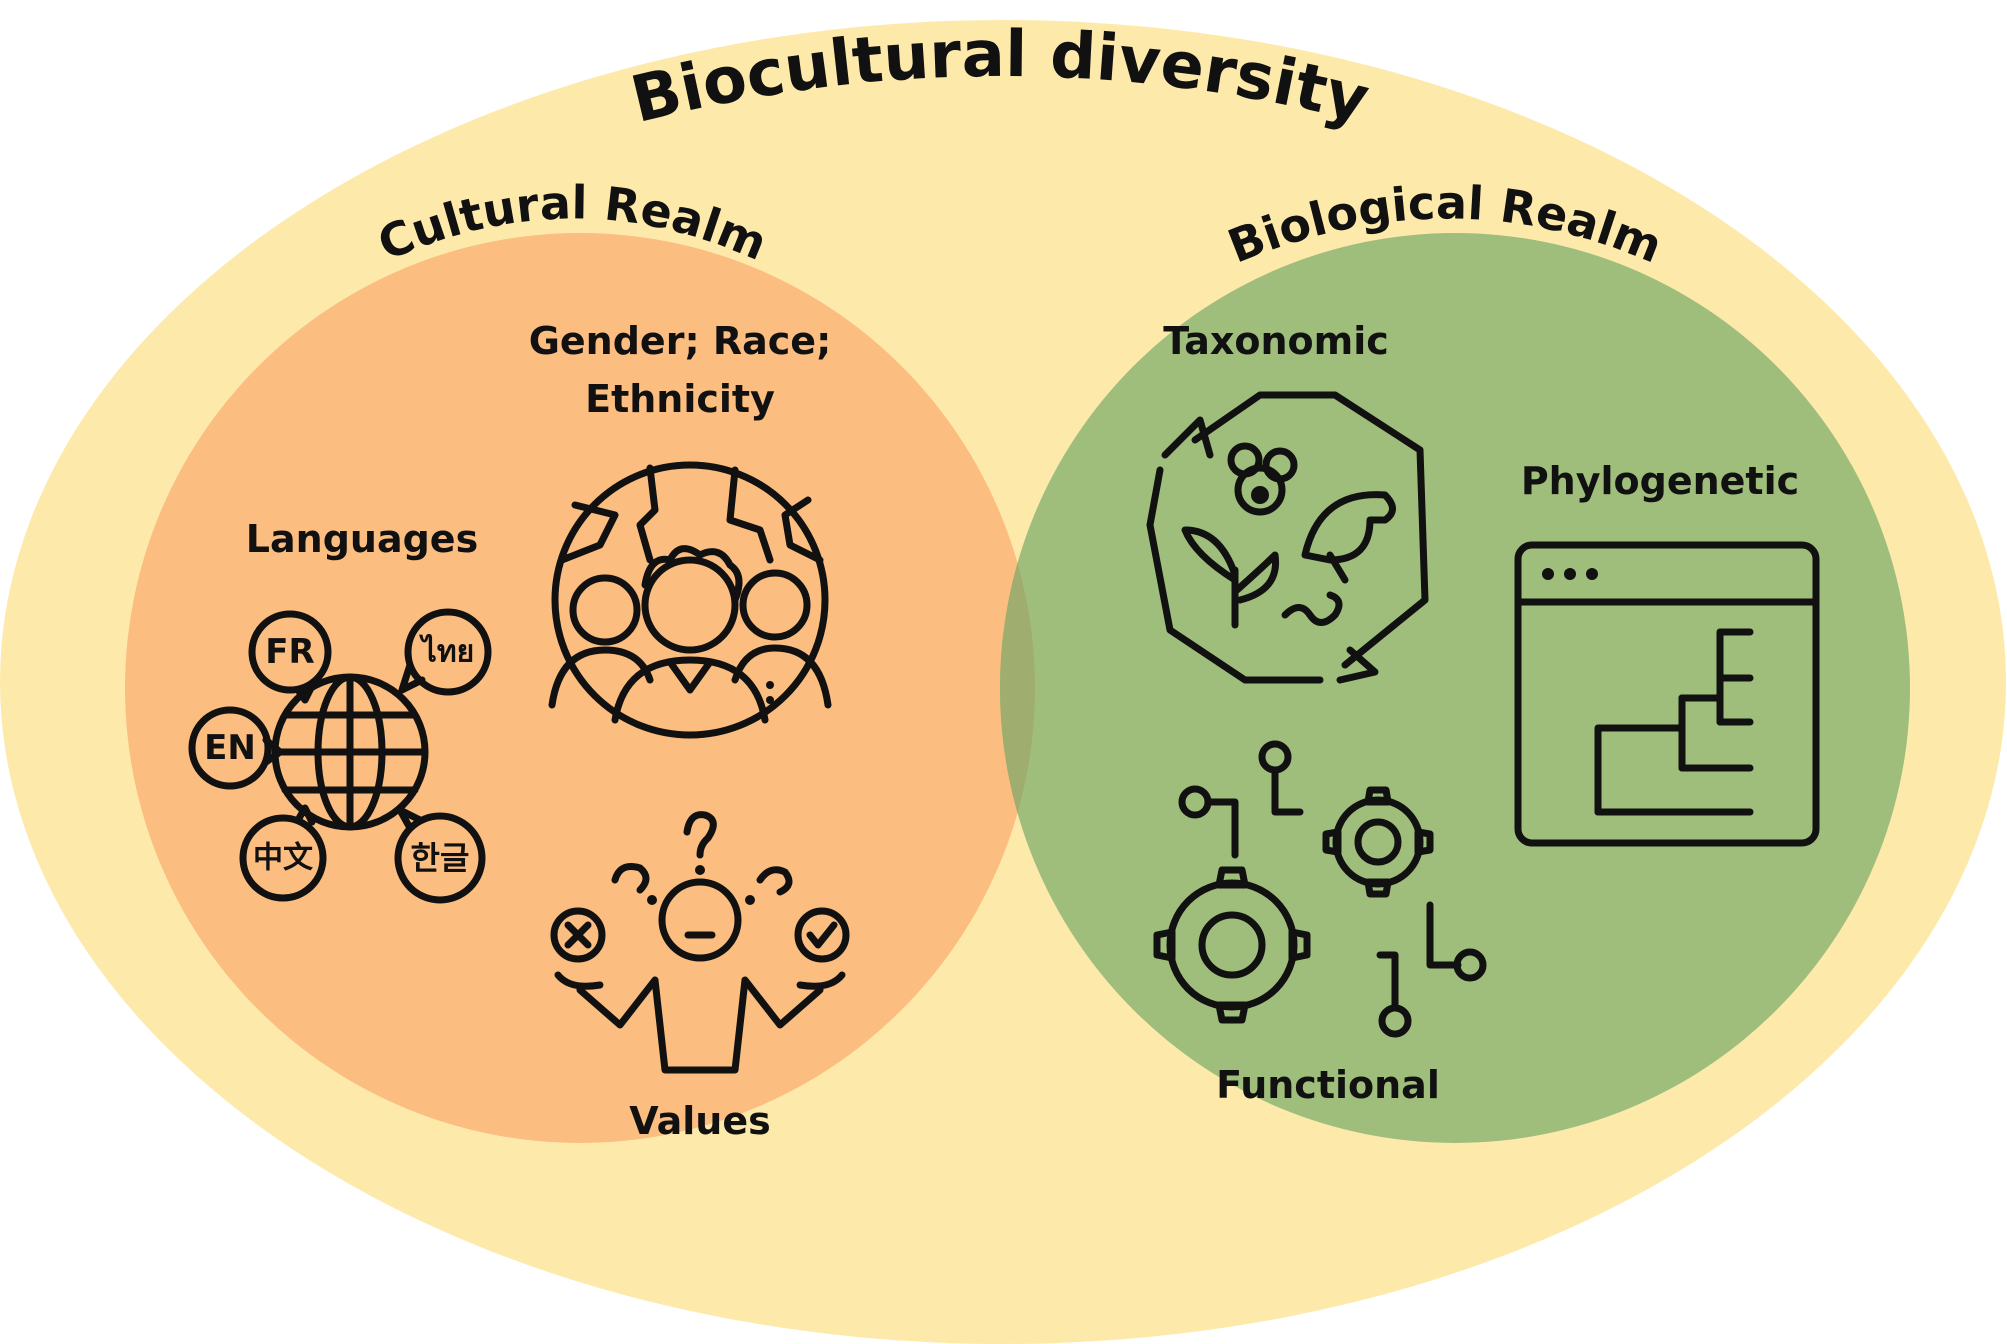 This screenshot has height=1344, width=2007. Describe the element at coordinates (1287, 537) in the screenshot. I see `biodiversity-cycle-icon` at that location.